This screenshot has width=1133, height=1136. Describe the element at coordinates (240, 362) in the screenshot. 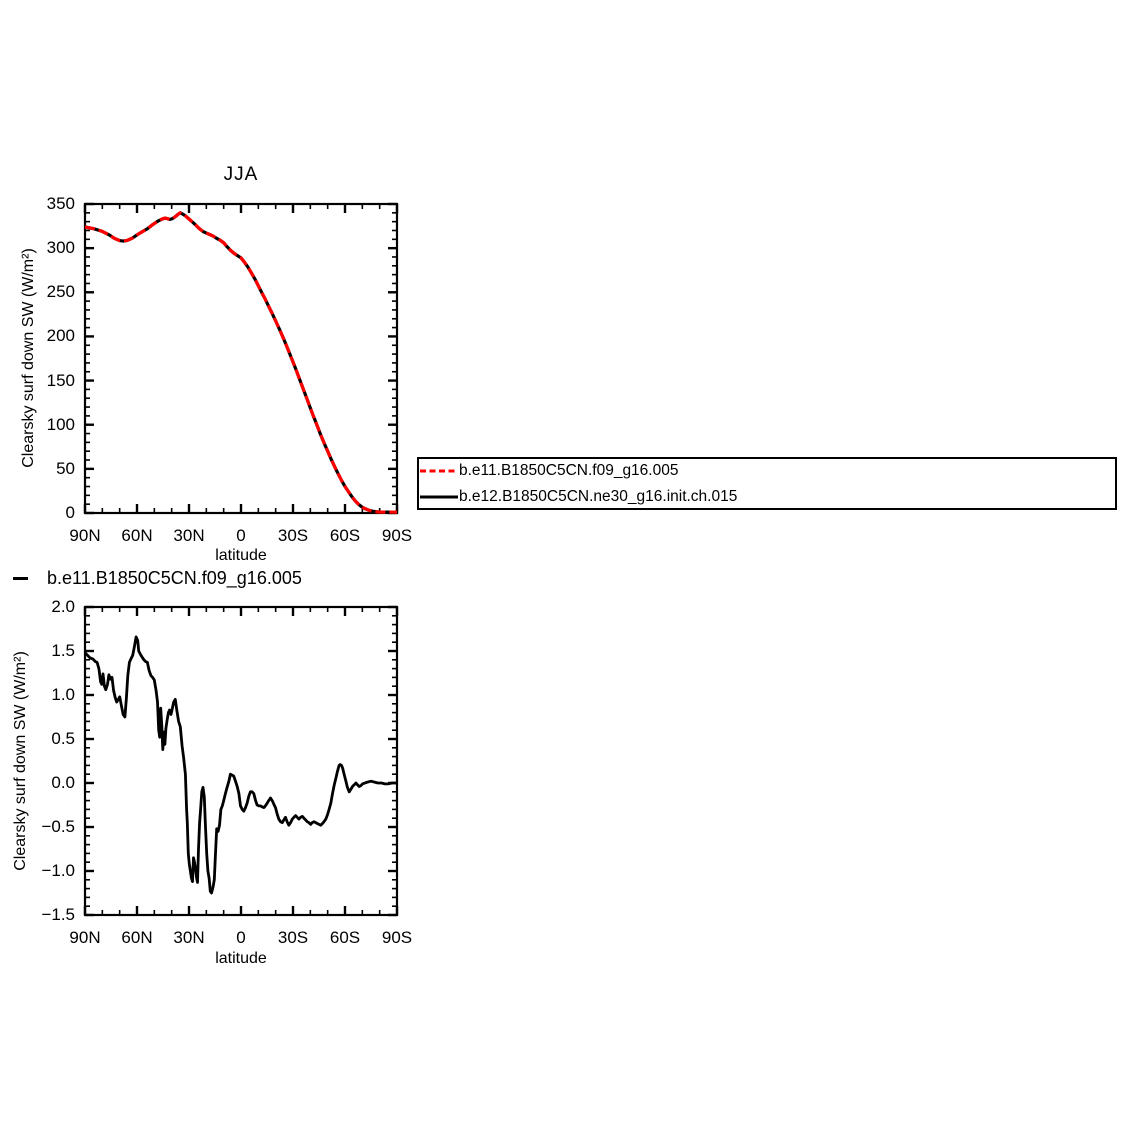

I see `curve-b.e11.B1850C5CN.f09_g16.005` at that location.